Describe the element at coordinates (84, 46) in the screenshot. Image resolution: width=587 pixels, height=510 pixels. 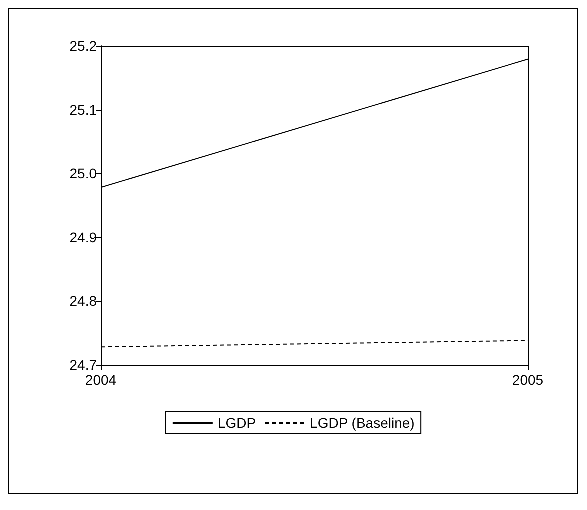
I see `y-tick-label: 25.2` at that location.